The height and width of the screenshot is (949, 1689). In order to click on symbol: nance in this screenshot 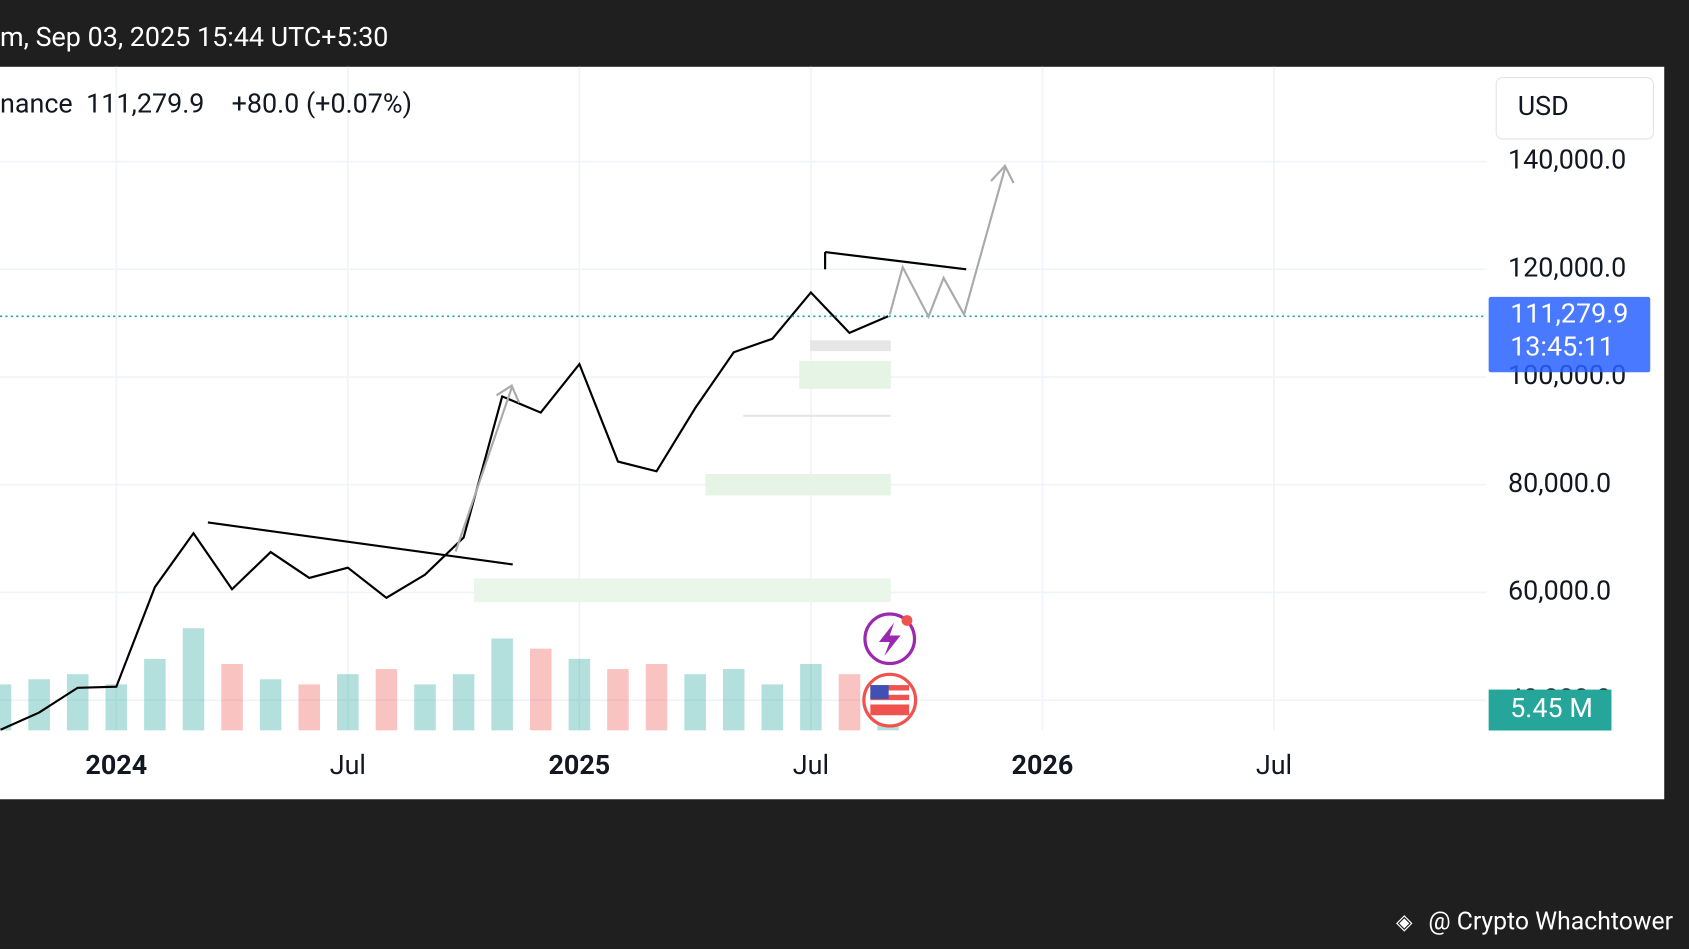, I will do `click(36, 104)`.